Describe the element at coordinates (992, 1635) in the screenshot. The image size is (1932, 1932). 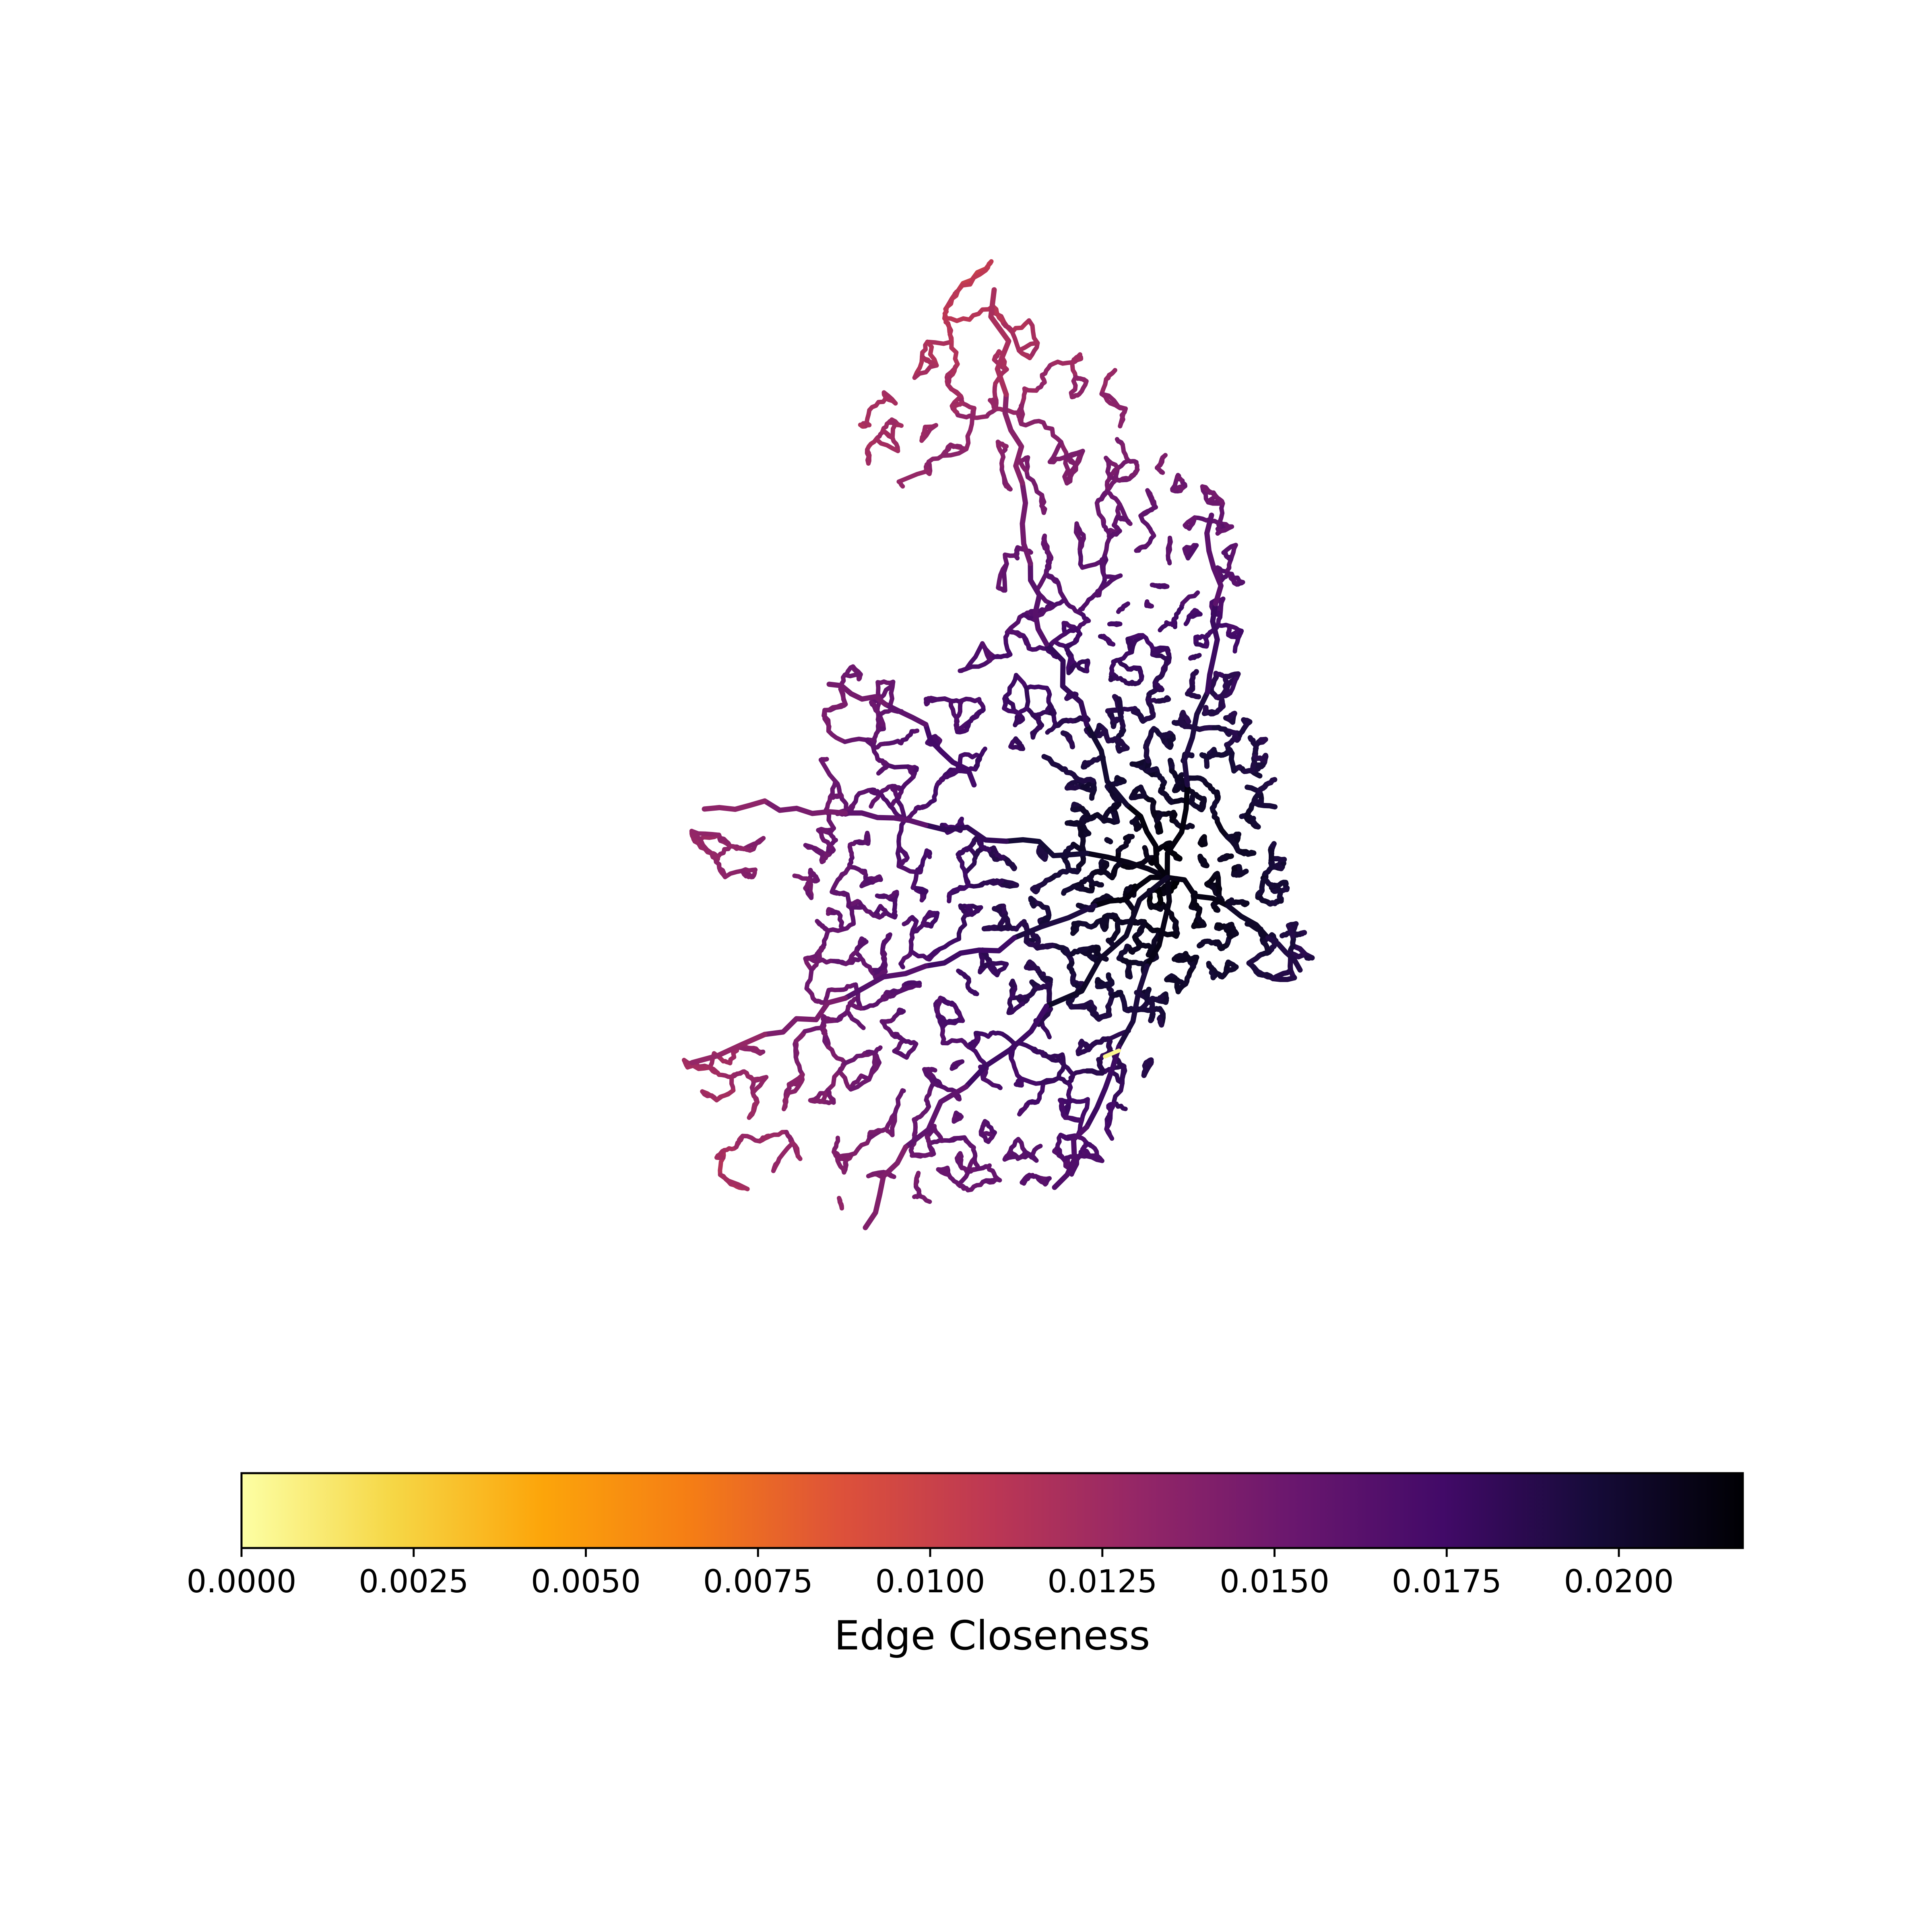
I see `colorbar-label: Edge Closeness` at that location.